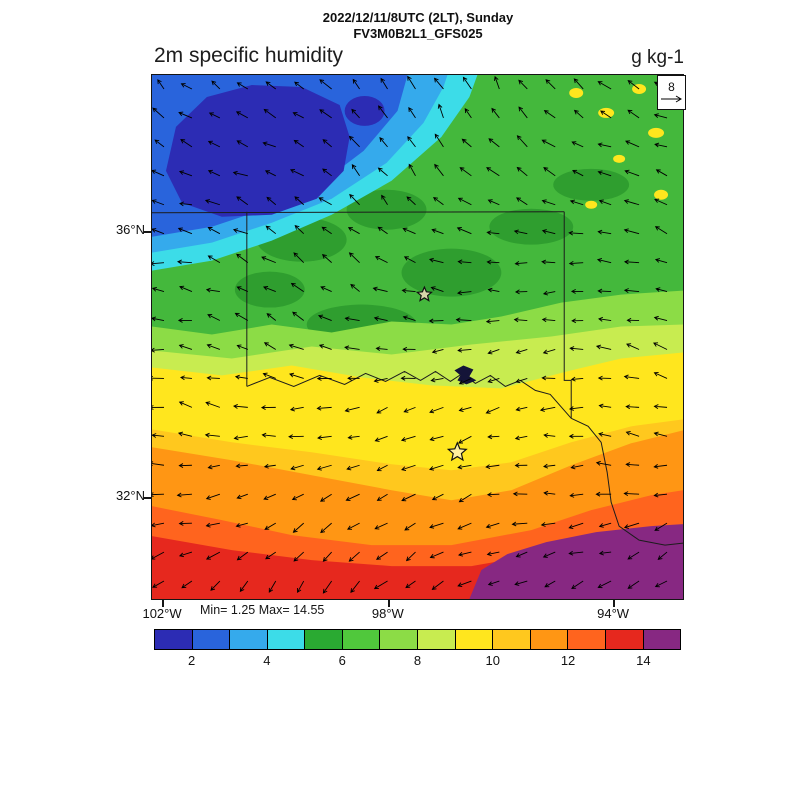 This screenshot has width=800, height=800. What do you see at coordinates (267, 660) in the screenshot?
I see `colorbar-tick-label: 4` at bounding box center [267, 660].